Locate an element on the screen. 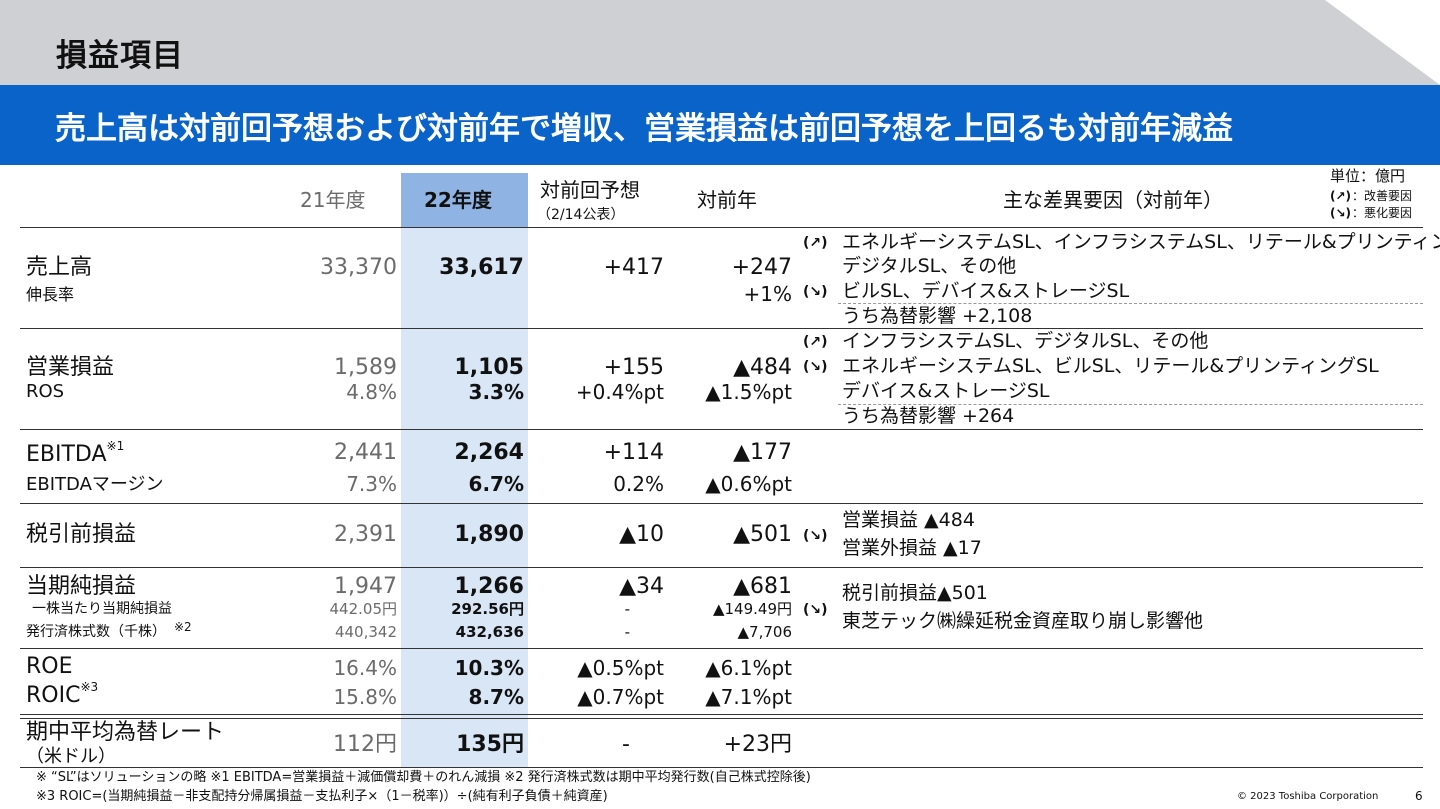  roic-fy22: 8.7% is located at coordinates (496, 697).